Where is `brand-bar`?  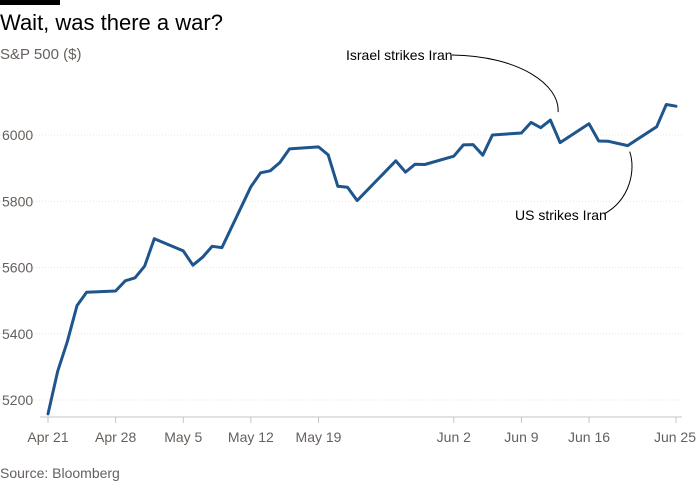
brand-bar is located at coordinates (30, 2).